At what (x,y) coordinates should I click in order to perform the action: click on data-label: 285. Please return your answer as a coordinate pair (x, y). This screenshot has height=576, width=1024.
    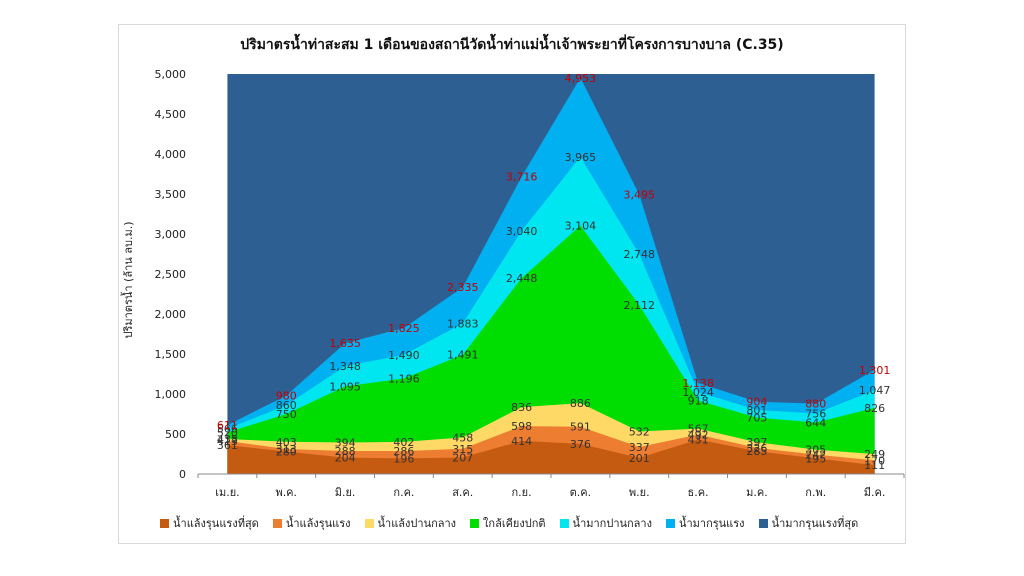
    Looking at the image, I should click on (756, 451).